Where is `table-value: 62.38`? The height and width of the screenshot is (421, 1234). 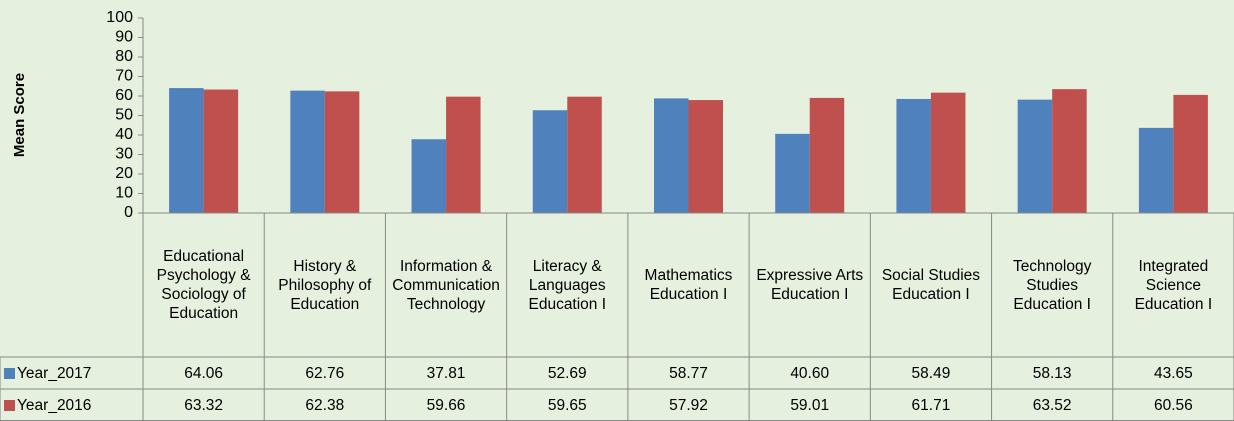
table-value: 62.38 is located at coordinates (325, 405).